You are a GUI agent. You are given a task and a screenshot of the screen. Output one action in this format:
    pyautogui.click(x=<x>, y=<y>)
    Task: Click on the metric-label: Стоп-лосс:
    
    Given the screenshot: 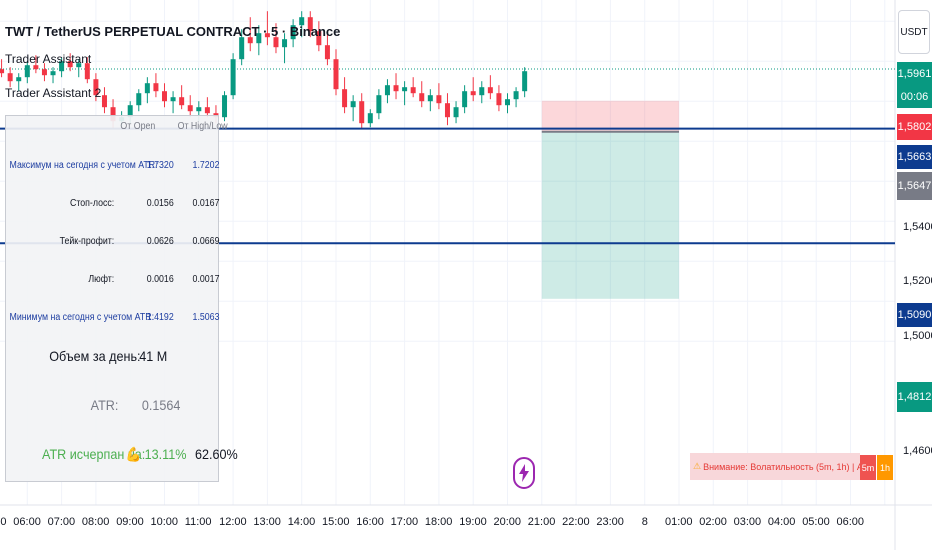 What is the action you would take?
    pyautogui.click(x=92, y=203)
    